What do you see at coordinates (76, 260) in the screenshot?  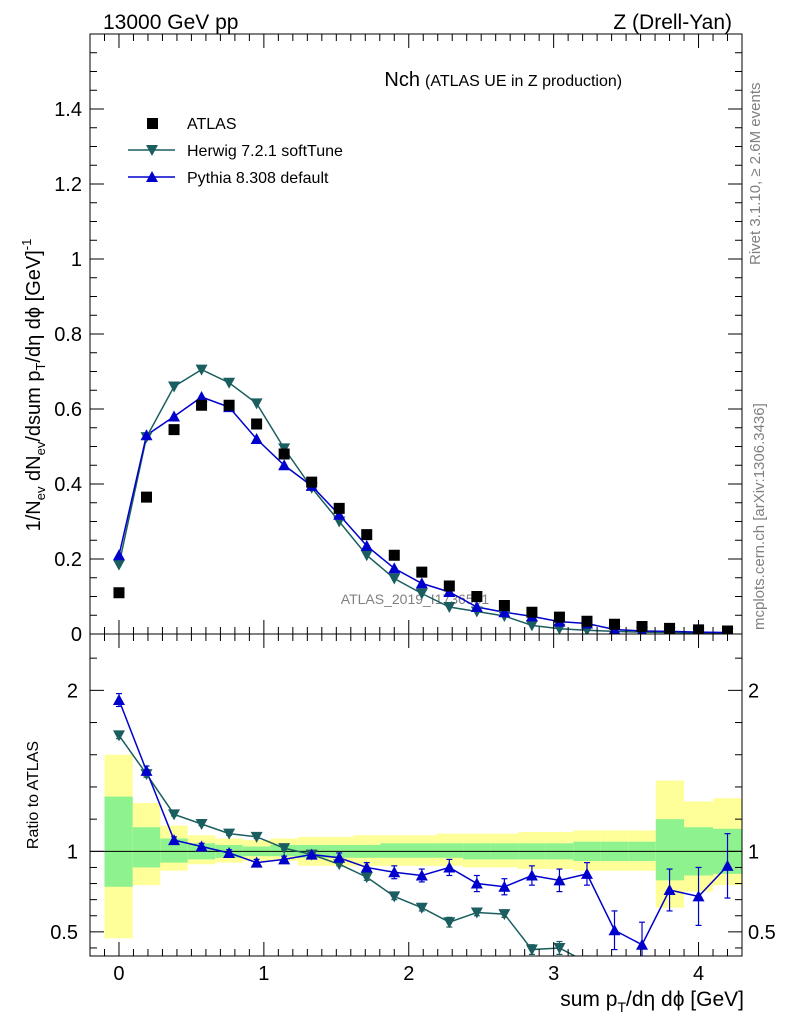 I see `top-y-tick-label: 1` at bounding box center [76, 260].